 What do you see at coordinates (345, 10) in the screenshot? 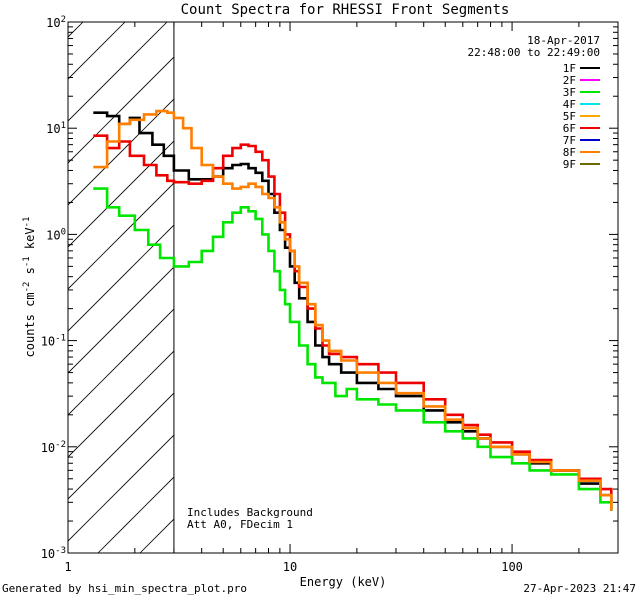
I see `chart-title: Count Spectra for RHESSI Front Segments` at bounding box center [345, 10].